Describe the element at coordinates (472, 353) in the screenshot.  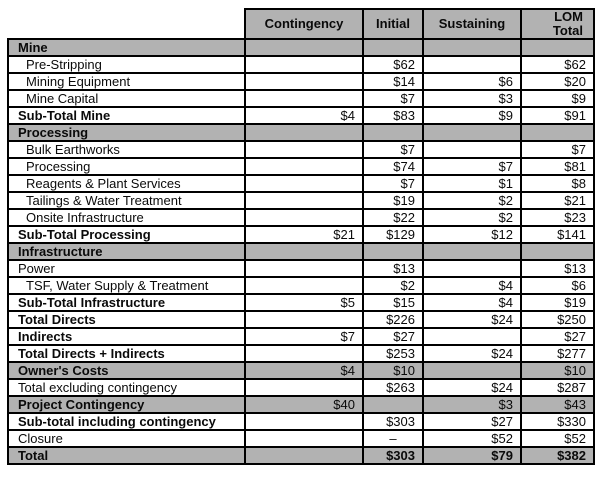
I see `cell-sustaining: $24` at that location.